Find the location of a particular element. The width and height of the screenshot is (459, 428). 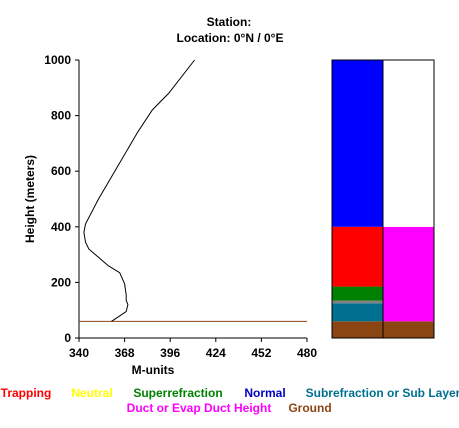

y-tick-label: 200 is located at coordinates (61, 282).